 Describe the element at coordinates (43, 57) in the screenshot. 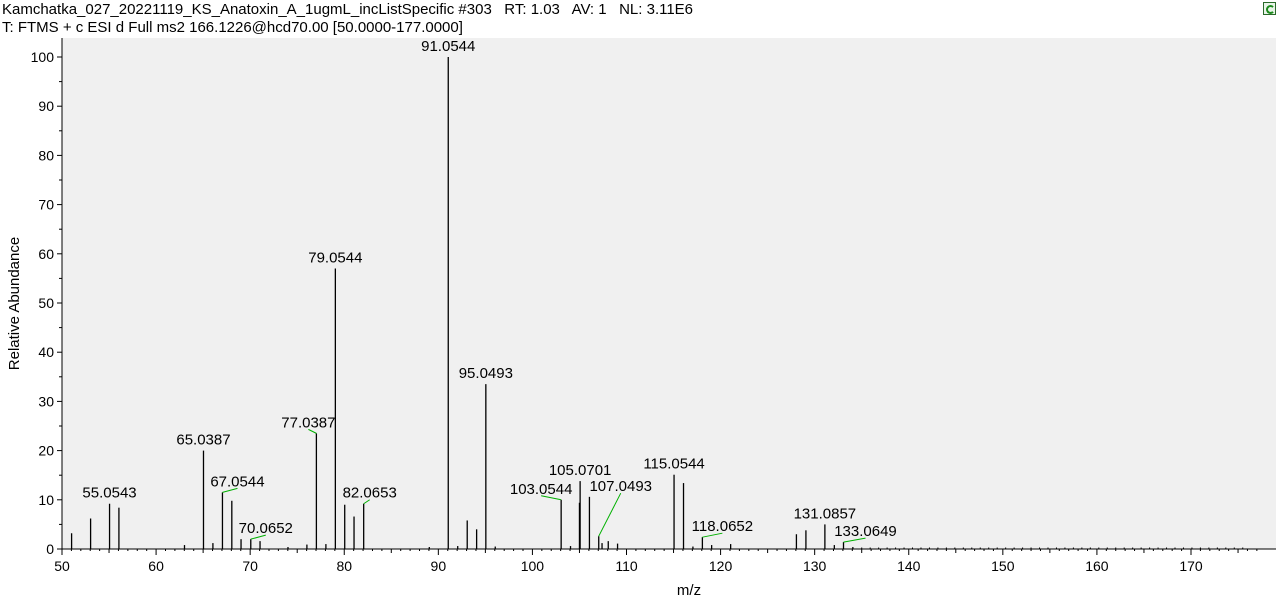

I see `y-tick-label: 100` at that location.